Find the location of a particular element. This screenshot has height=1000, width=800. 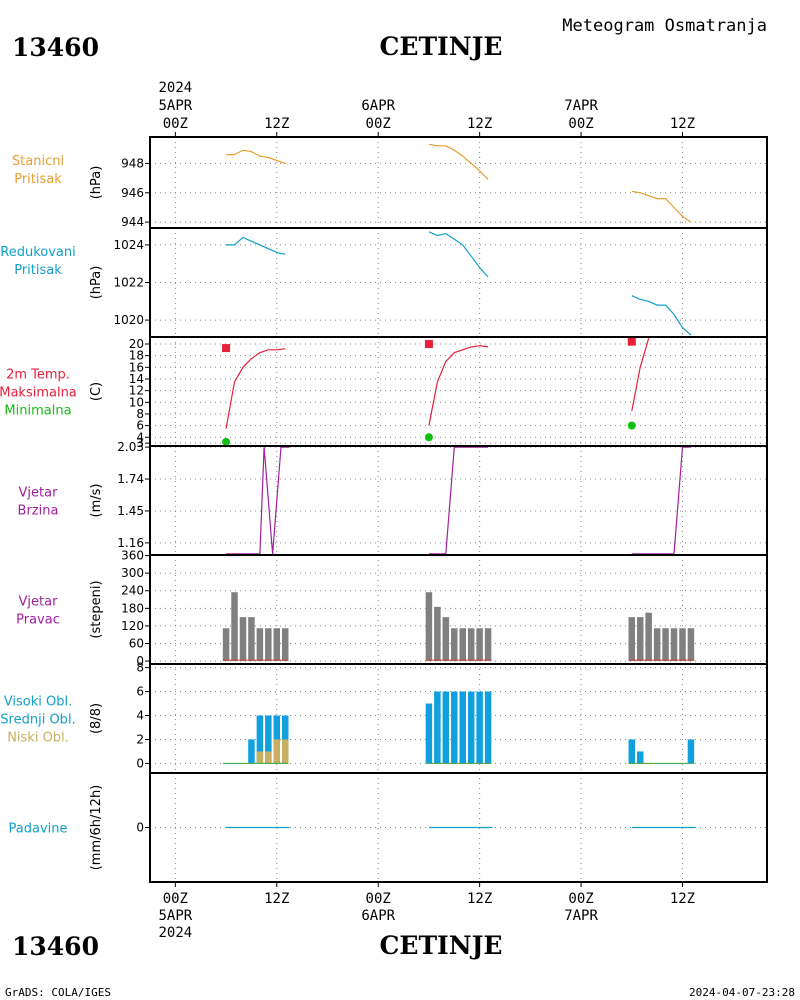

bottom-date-label: 7APR is located at coordinates (581, 916).